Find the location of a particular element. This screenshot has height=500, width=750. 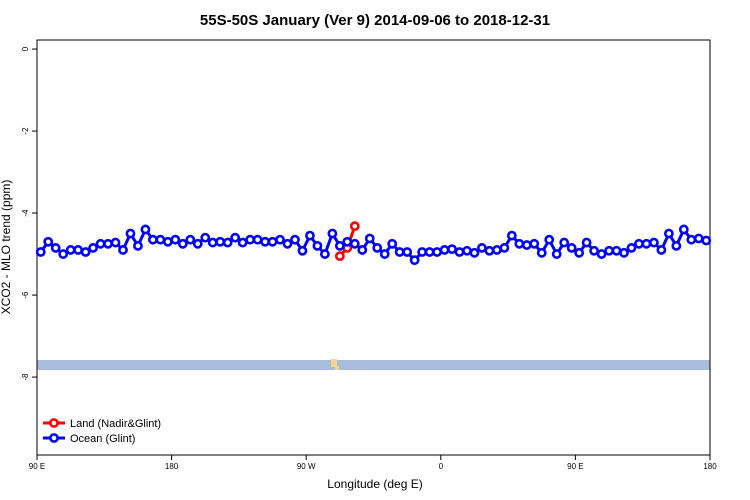

y-axis-label: XCO2 - MLO trend (ppm) is located at coordinates (6, 247).